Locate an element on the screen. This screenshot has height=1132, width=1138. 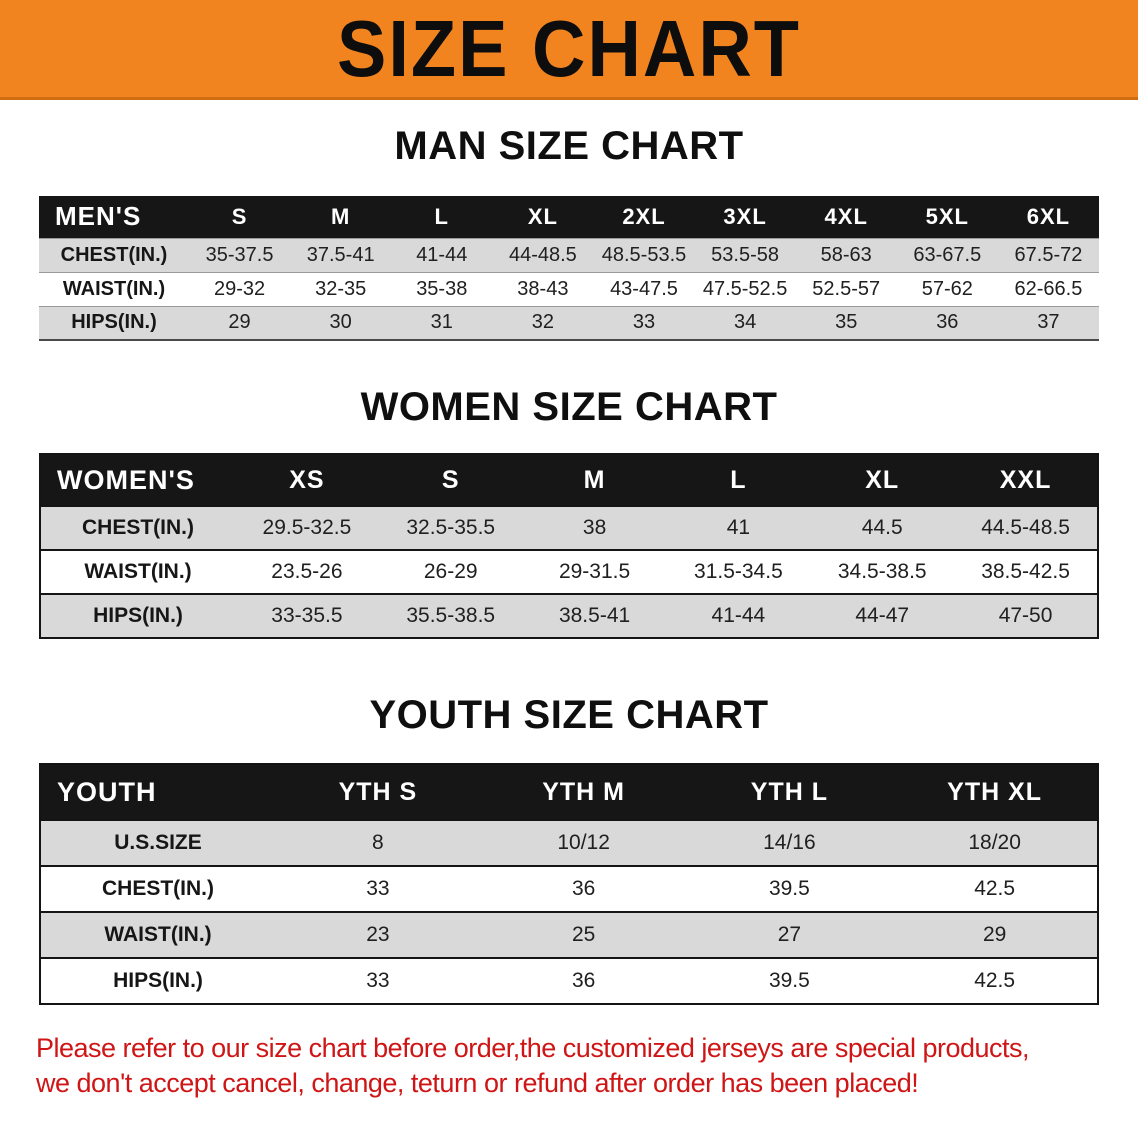
measurement-value-cell: 63-67.5 is located at coordinates (947, 254).